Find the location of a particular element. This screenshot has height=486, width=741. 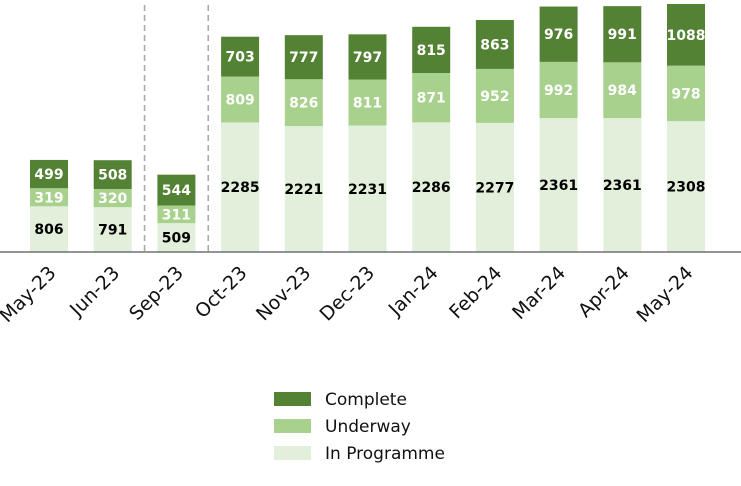

x-tick-label: May-23 is located at coordinates (30, 294).